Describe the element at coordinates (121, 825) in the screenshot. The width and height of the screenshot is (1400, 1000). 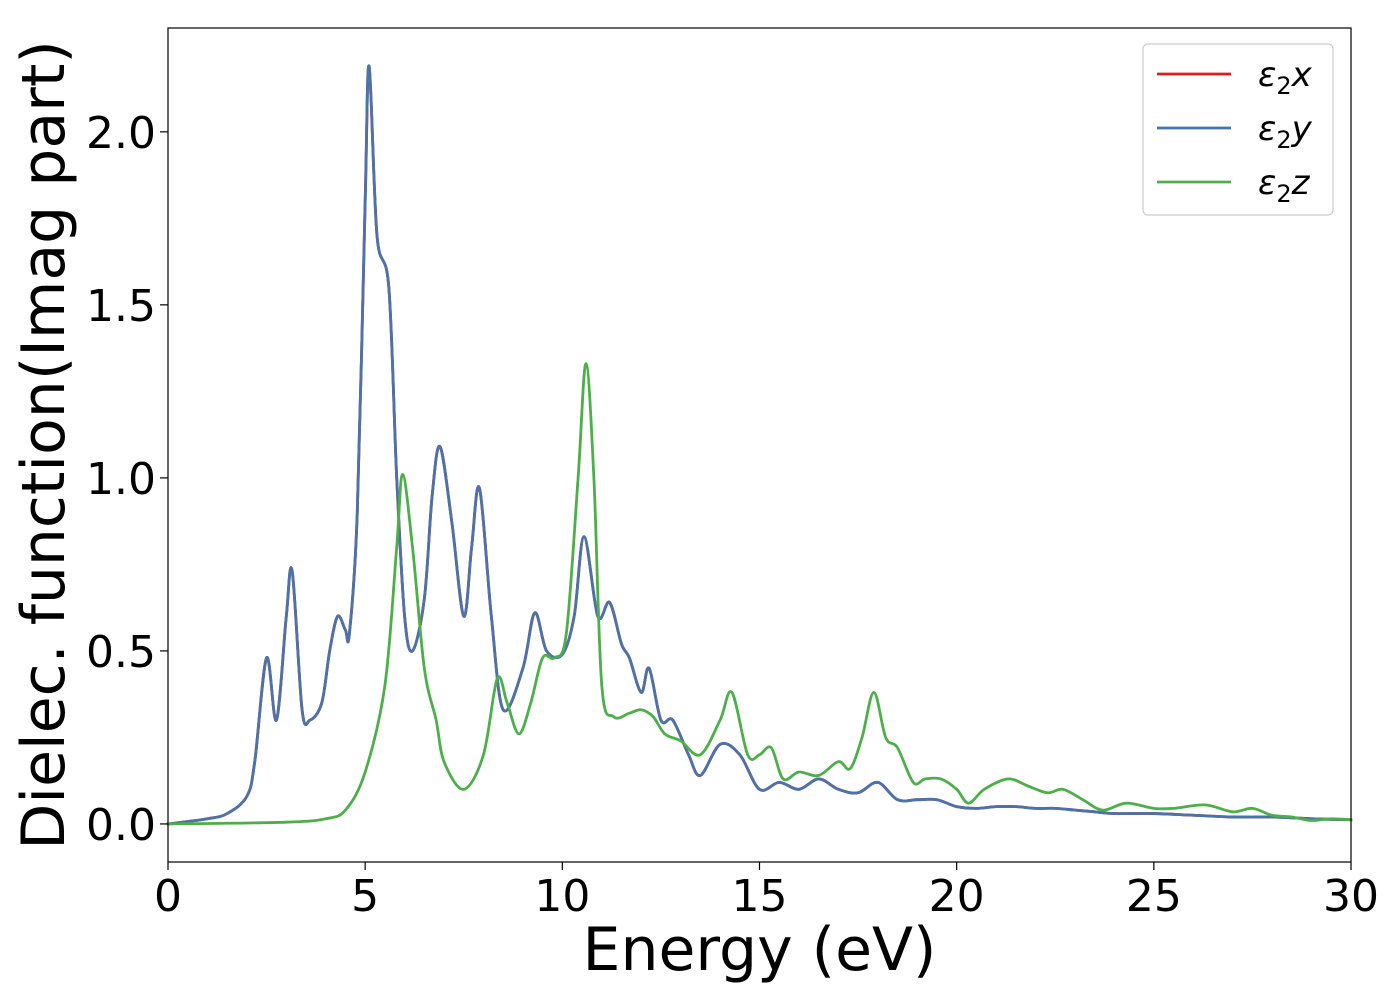
I see `y-tick-label: 0.0` at that location.